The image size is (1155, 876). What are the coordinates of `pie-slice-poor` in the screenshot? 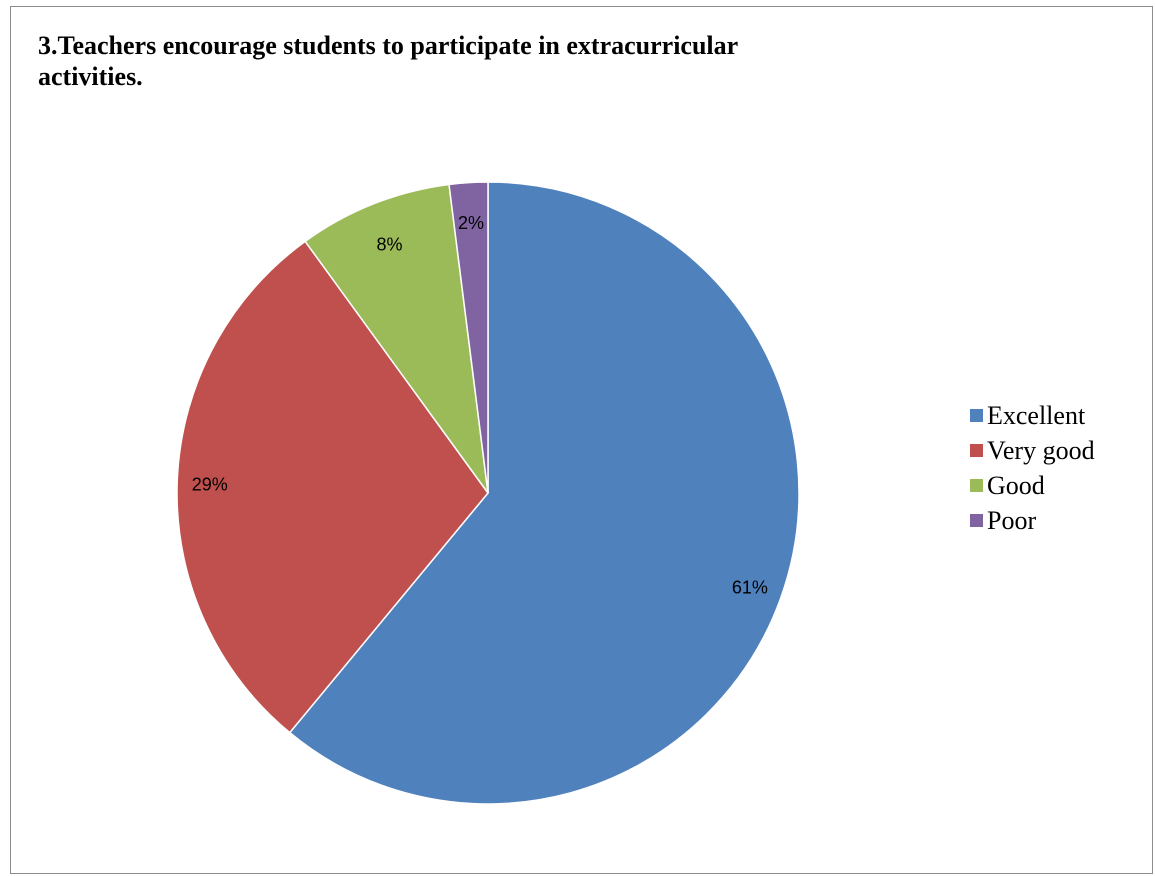 It's located at (468, 337).